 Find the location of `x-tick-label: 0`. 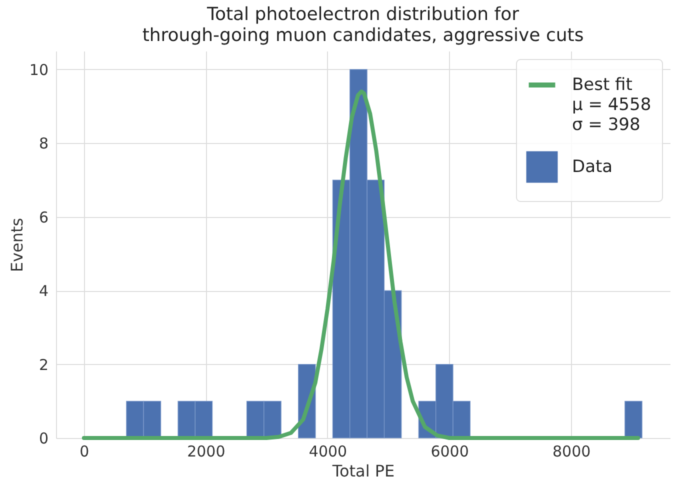

x-tick-label: 0 is located at coordinates (85, 451).